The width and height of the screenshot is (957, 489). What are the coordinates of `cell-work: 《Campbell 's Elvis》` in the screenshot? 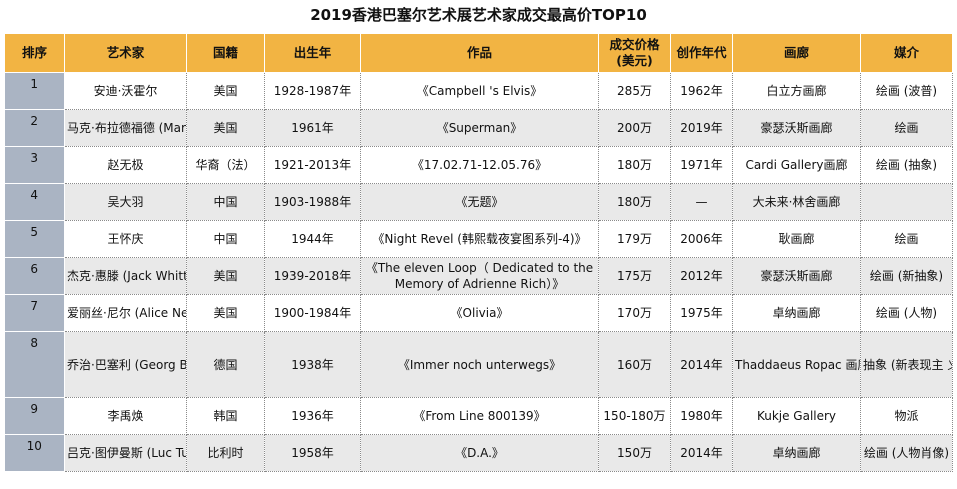 It's located at (479, 91).